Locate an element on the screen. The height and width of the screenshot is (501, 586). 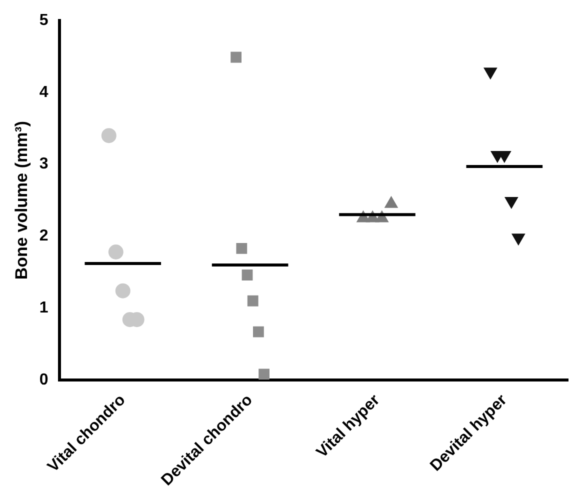
y-tick-label: 3 is located at coordinates (43, 164).